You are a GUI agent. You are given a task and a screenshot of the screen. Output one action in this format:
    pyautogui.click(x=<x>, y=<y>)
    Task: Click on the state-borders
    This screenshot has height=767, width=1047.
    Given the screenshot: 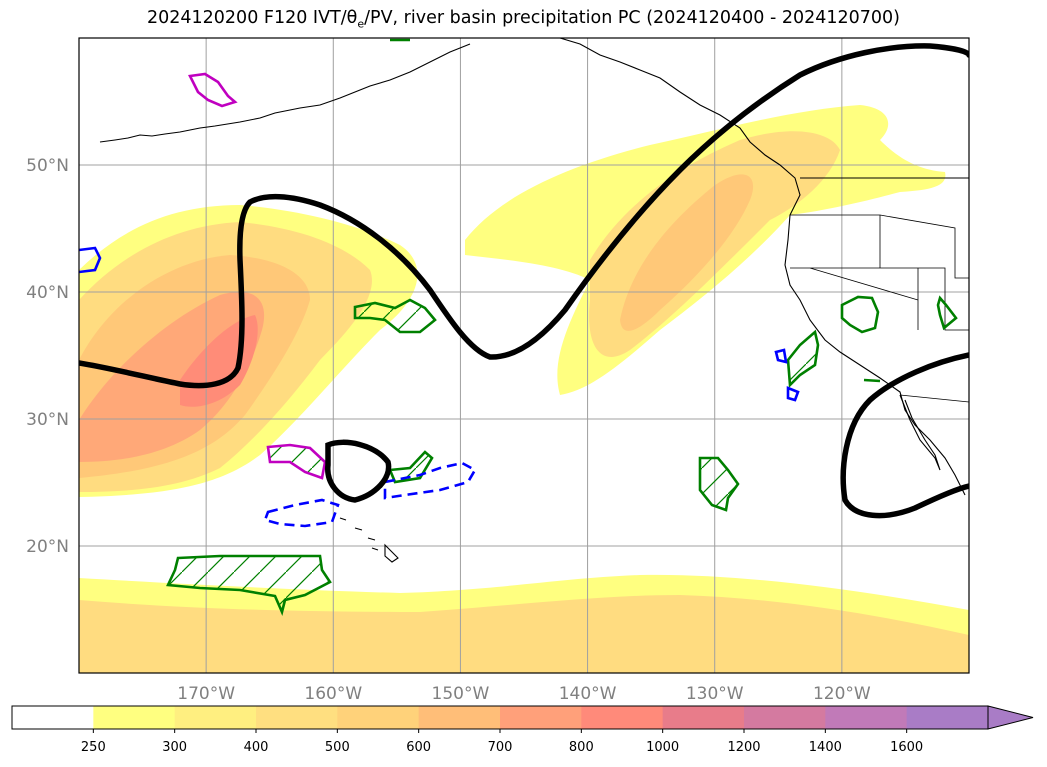 What is the action you would take?
    pyautogui.click(x=879, y=308)
    